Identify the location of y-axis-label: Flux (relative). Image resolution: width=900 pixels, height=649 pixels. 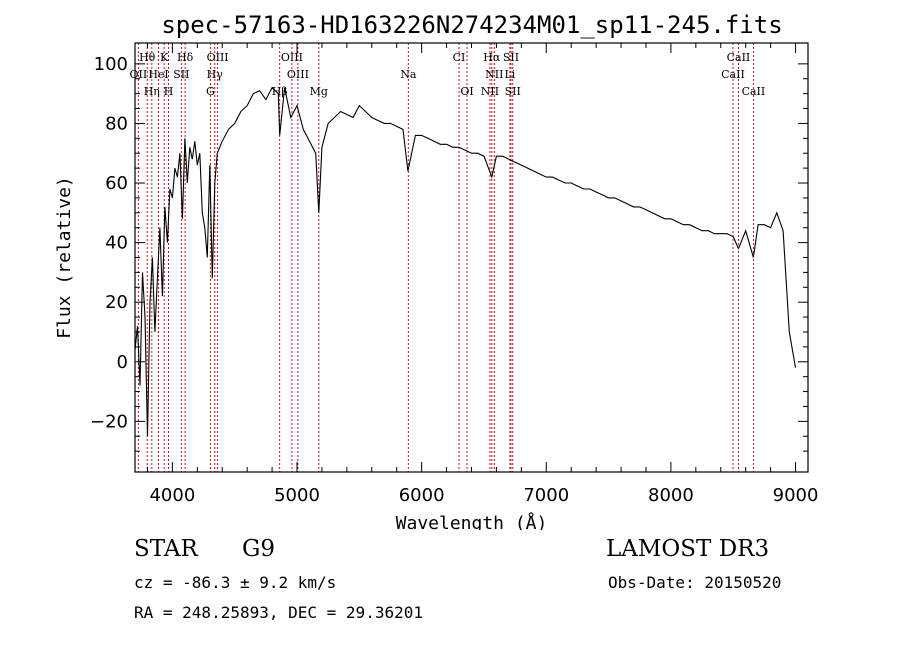
(64, 257).